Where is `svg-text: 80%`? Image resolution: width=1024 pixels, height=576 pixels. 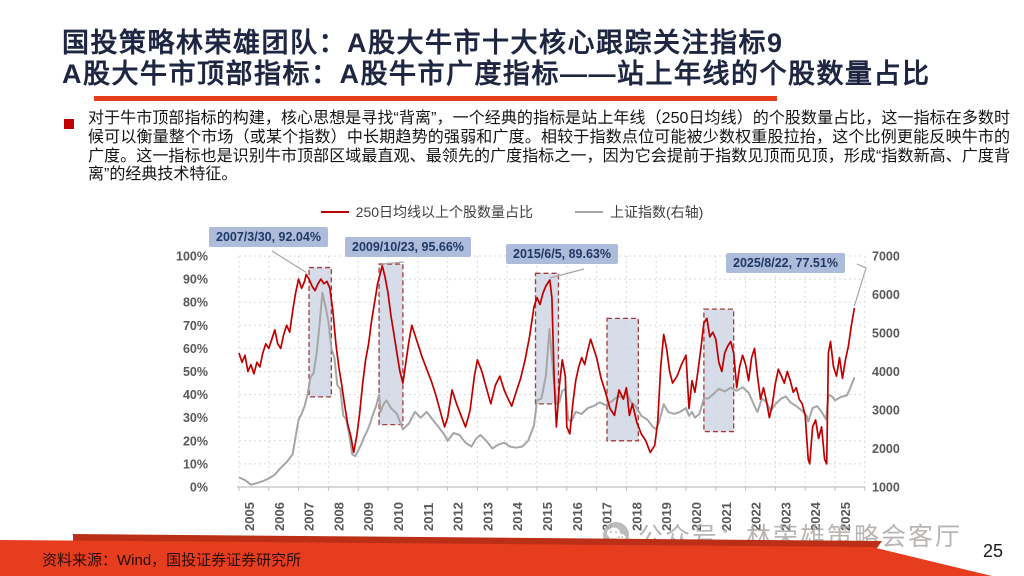
svg-text: 80% is located at coordinates (195, 303).